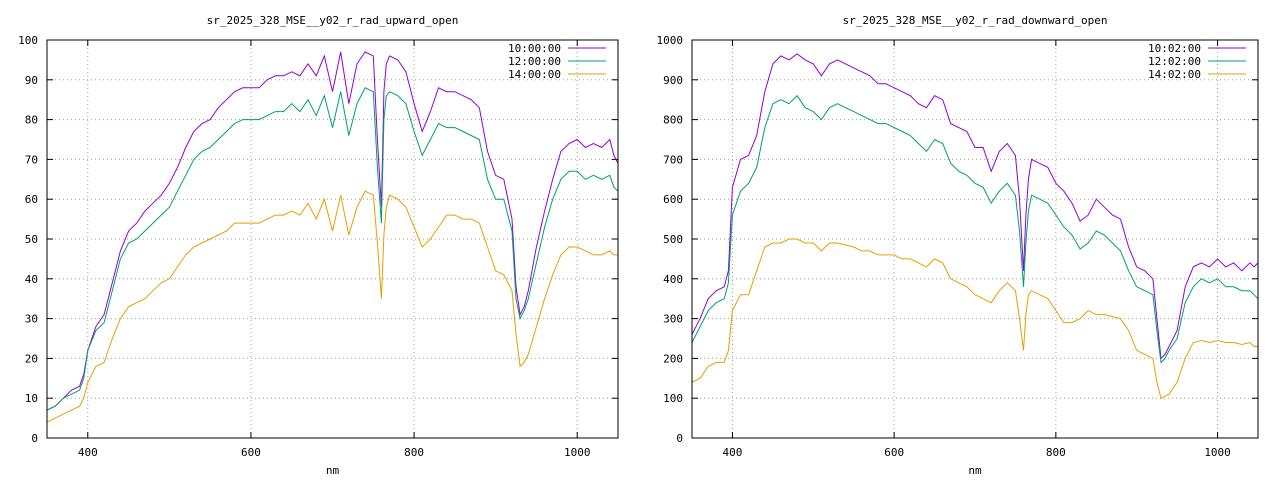 The width and height of the screenshot is (1280, 480). Describe the element at coordinates (673, 358) in the screenshot. I see `y-tick-label: 200` at that location.